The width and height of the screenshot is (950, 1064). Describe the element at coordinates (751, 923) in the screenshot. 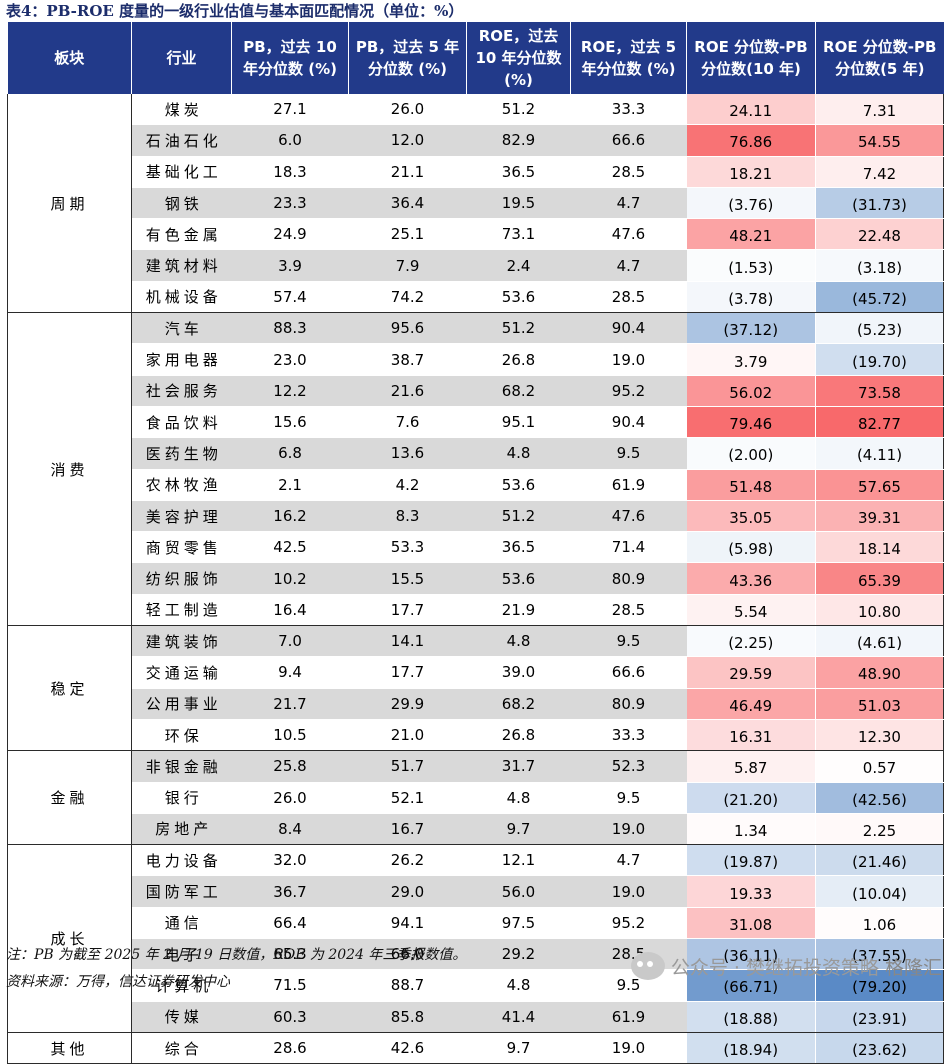

I see `diff-10y-cell: 31.08` at that location.